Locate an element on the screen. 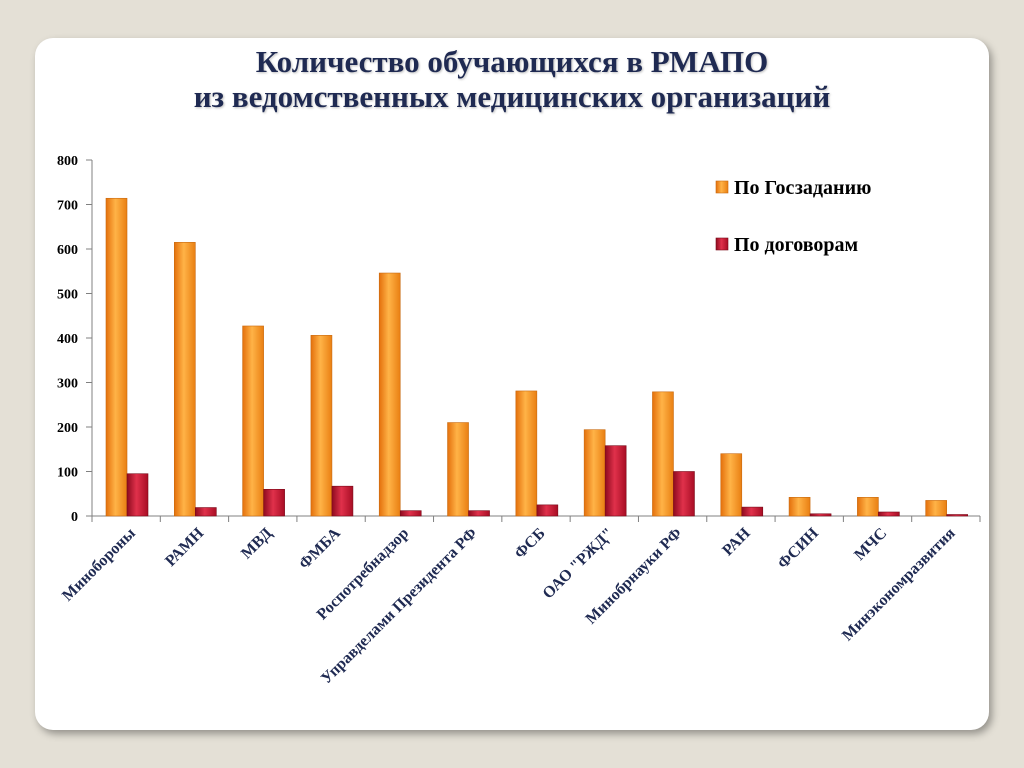 This screenshot has height=768, width=1024. y-tick-label: 800 is located at coordinates (67, 161).